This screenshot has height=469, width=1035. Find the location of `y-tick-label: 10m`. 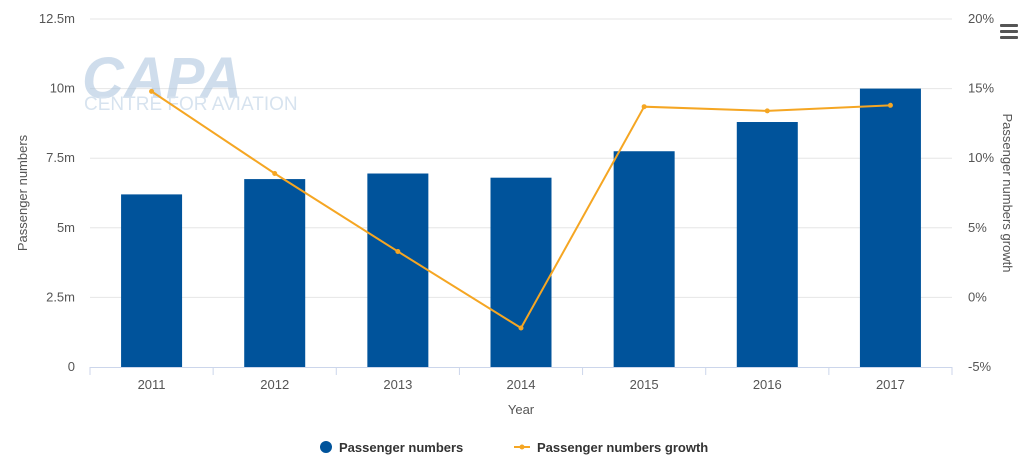

y-tick-label: 10m is located at coordinates (62, 88).